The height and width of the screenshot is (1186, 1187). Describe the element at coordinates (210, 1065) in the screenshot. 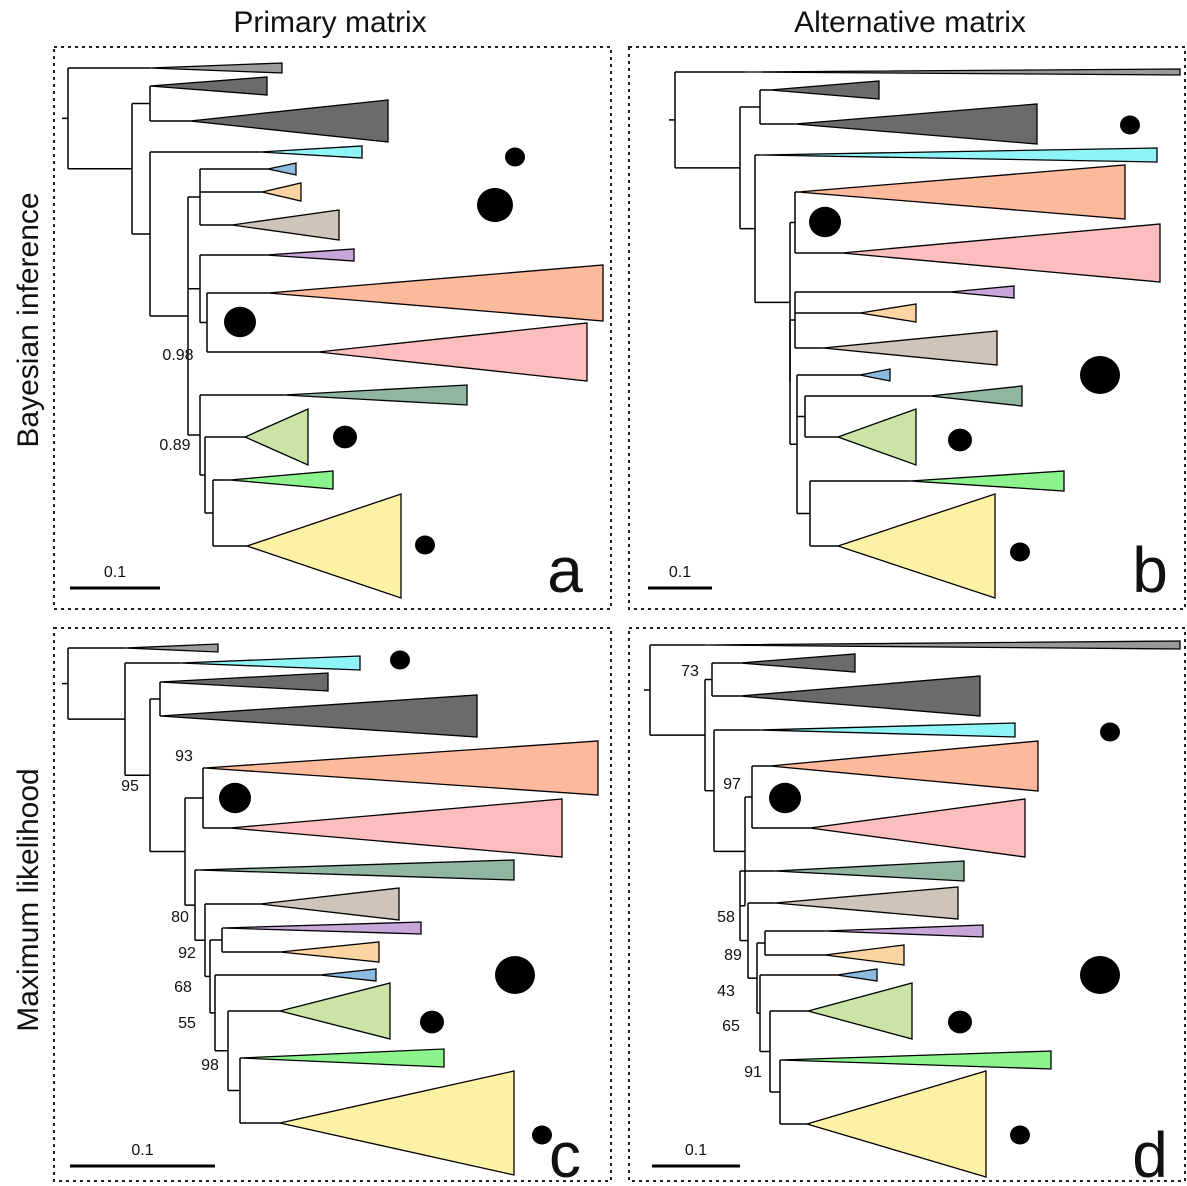

I see `support-value: 98` at that location.